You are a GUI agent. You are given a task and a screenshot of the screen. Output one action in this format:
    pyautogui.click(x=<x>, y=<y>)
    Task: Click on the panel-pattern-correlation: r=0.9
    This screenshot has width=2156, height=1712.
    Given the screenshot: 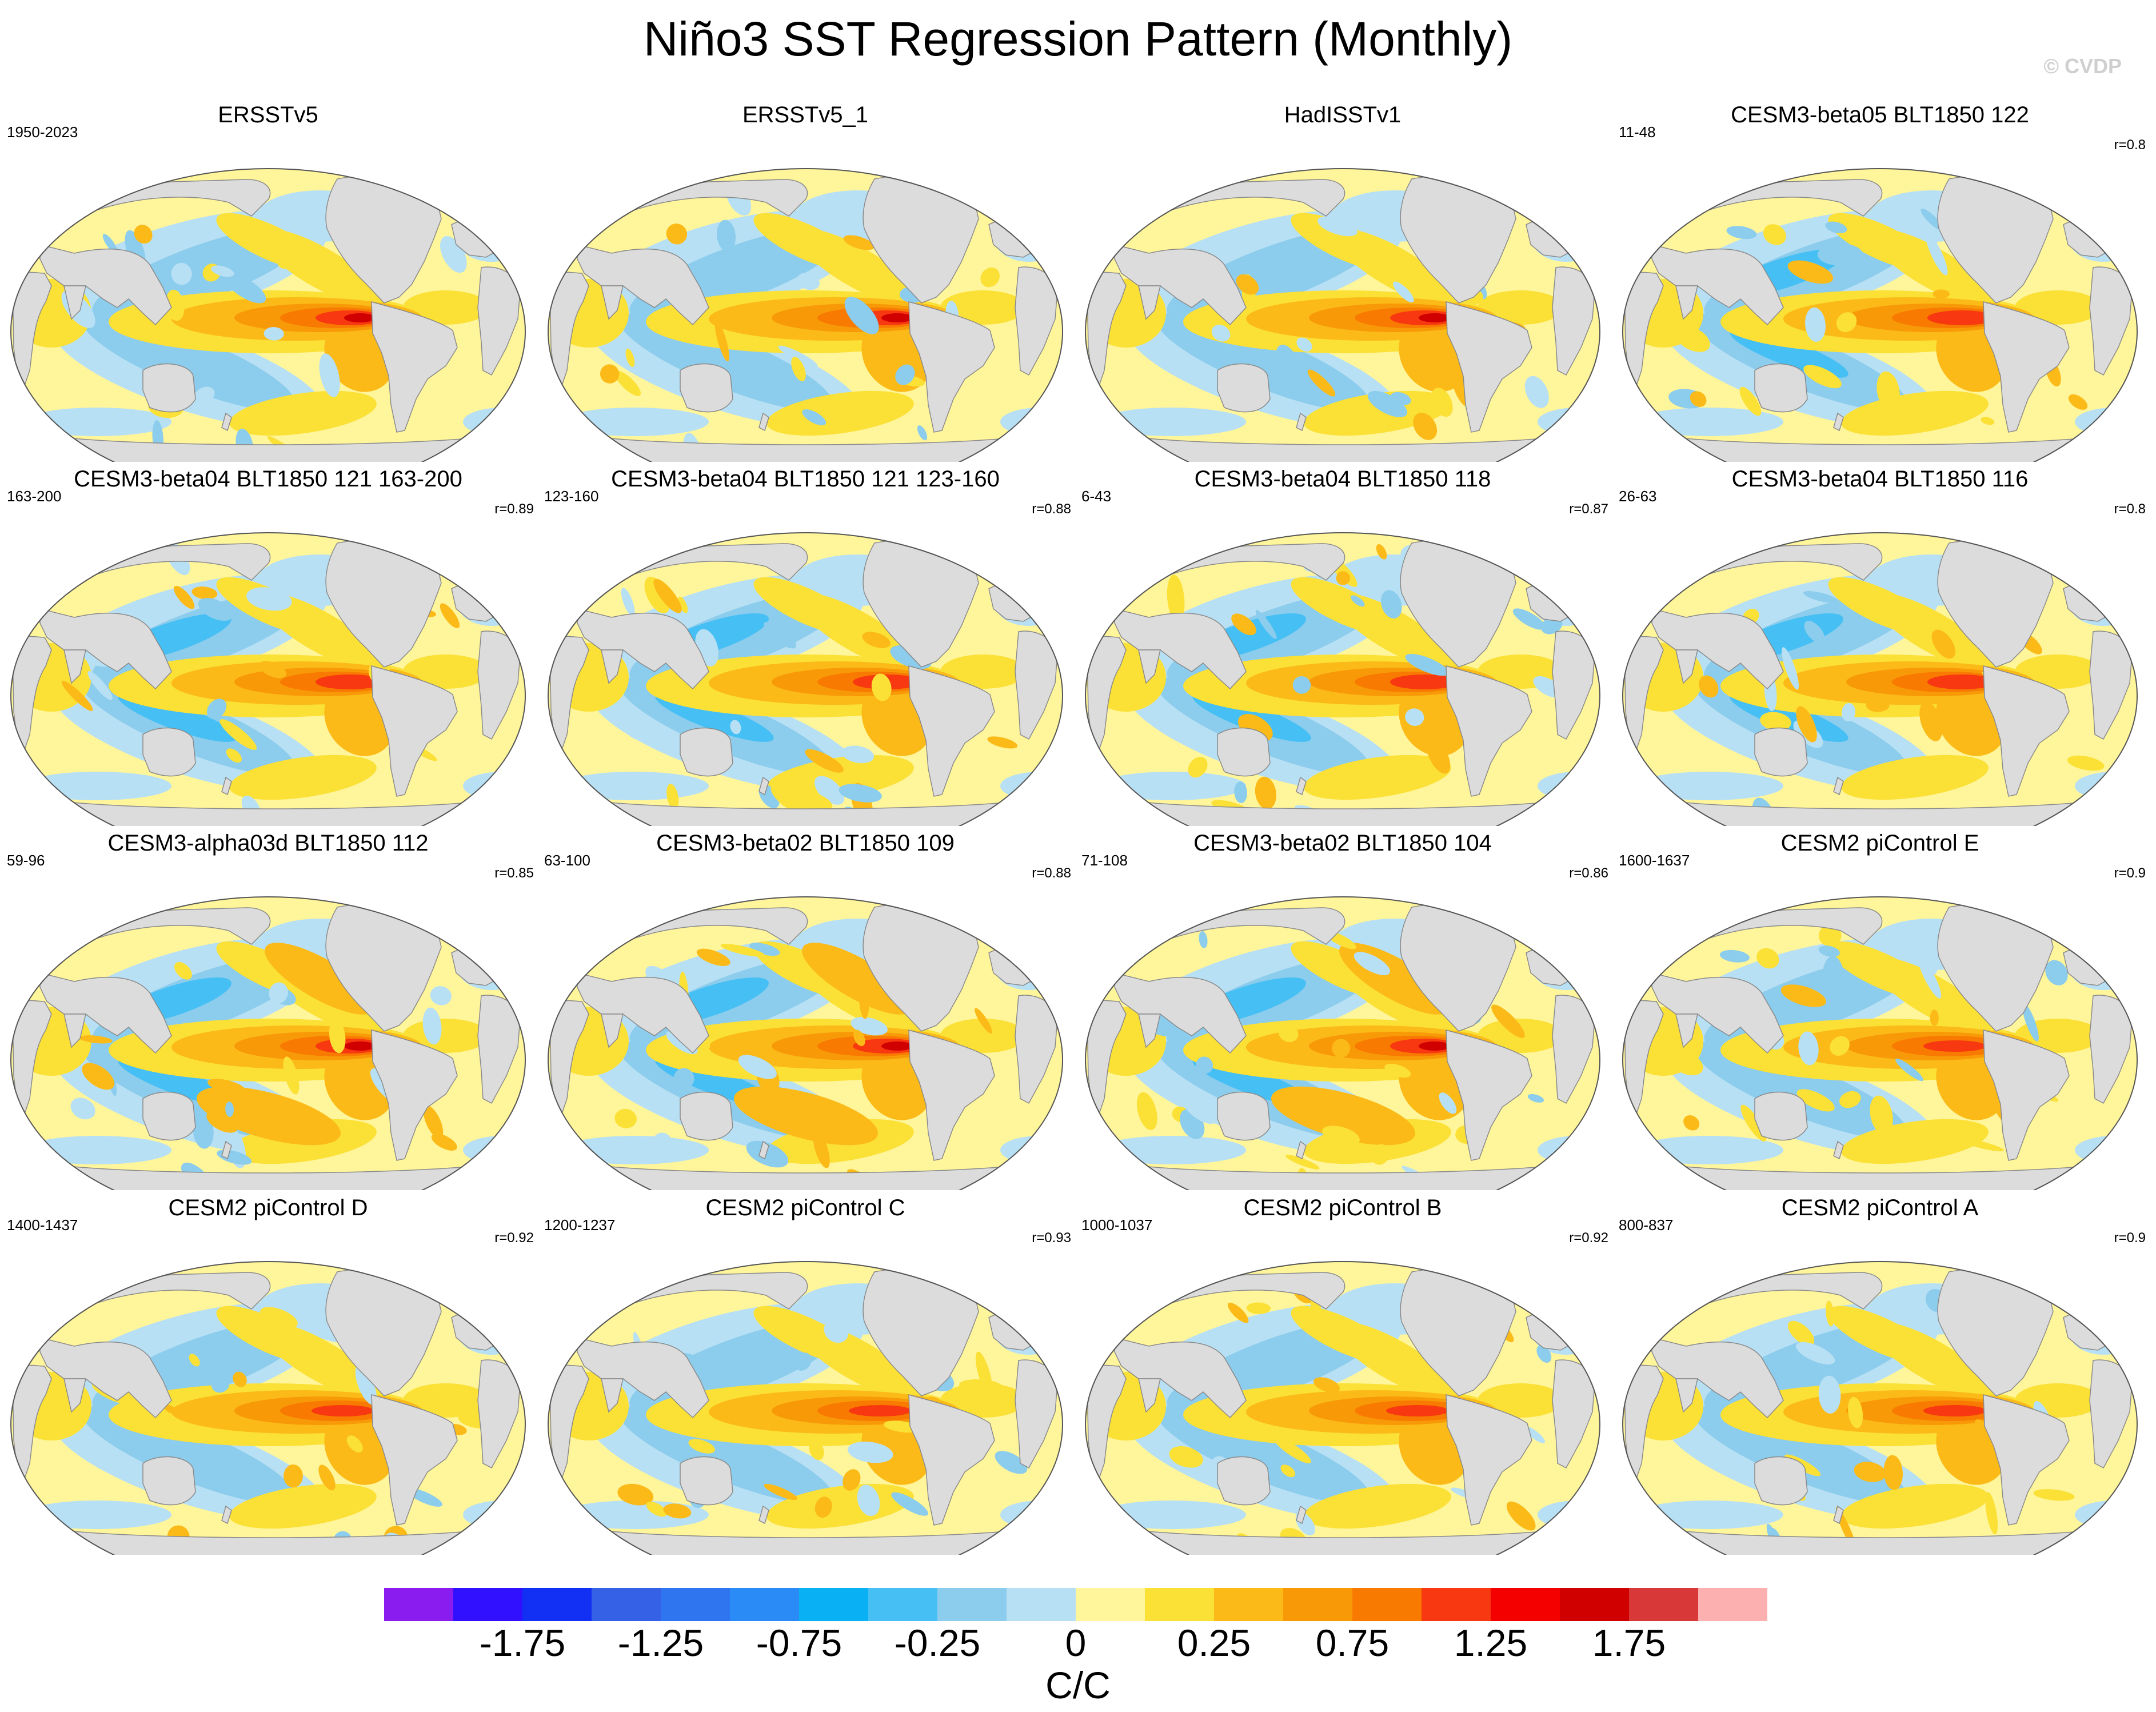 What is the action you would take?
    pyautogui.click(x=2130, y=1238)
    